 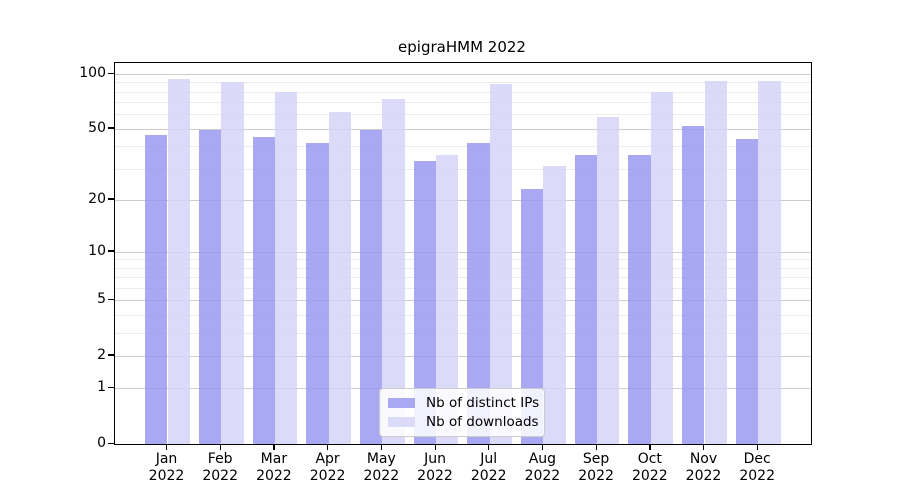 I want to click on bar-distinct-ips-jul-2022, so click(x=478, y=293).